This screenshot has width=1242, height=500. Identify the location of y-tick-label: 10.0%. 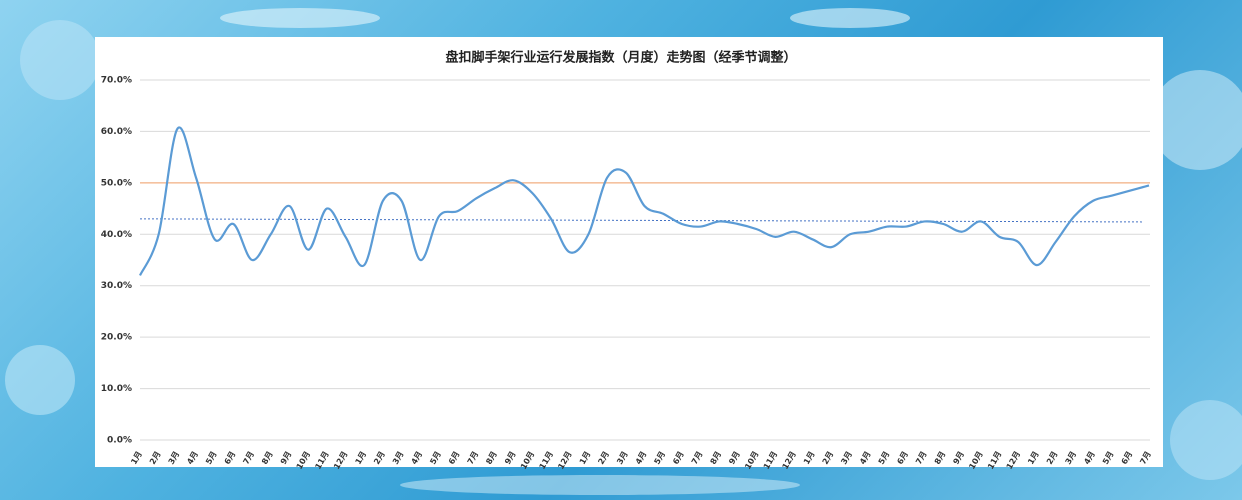
(116, 389).